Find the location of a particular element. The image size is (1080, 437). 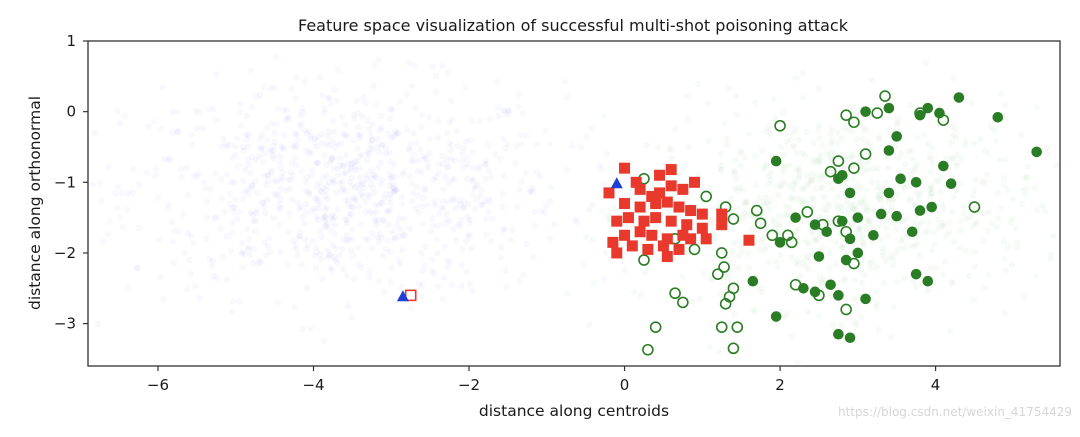

poison-filled-point is located at coordinates (663, 246).